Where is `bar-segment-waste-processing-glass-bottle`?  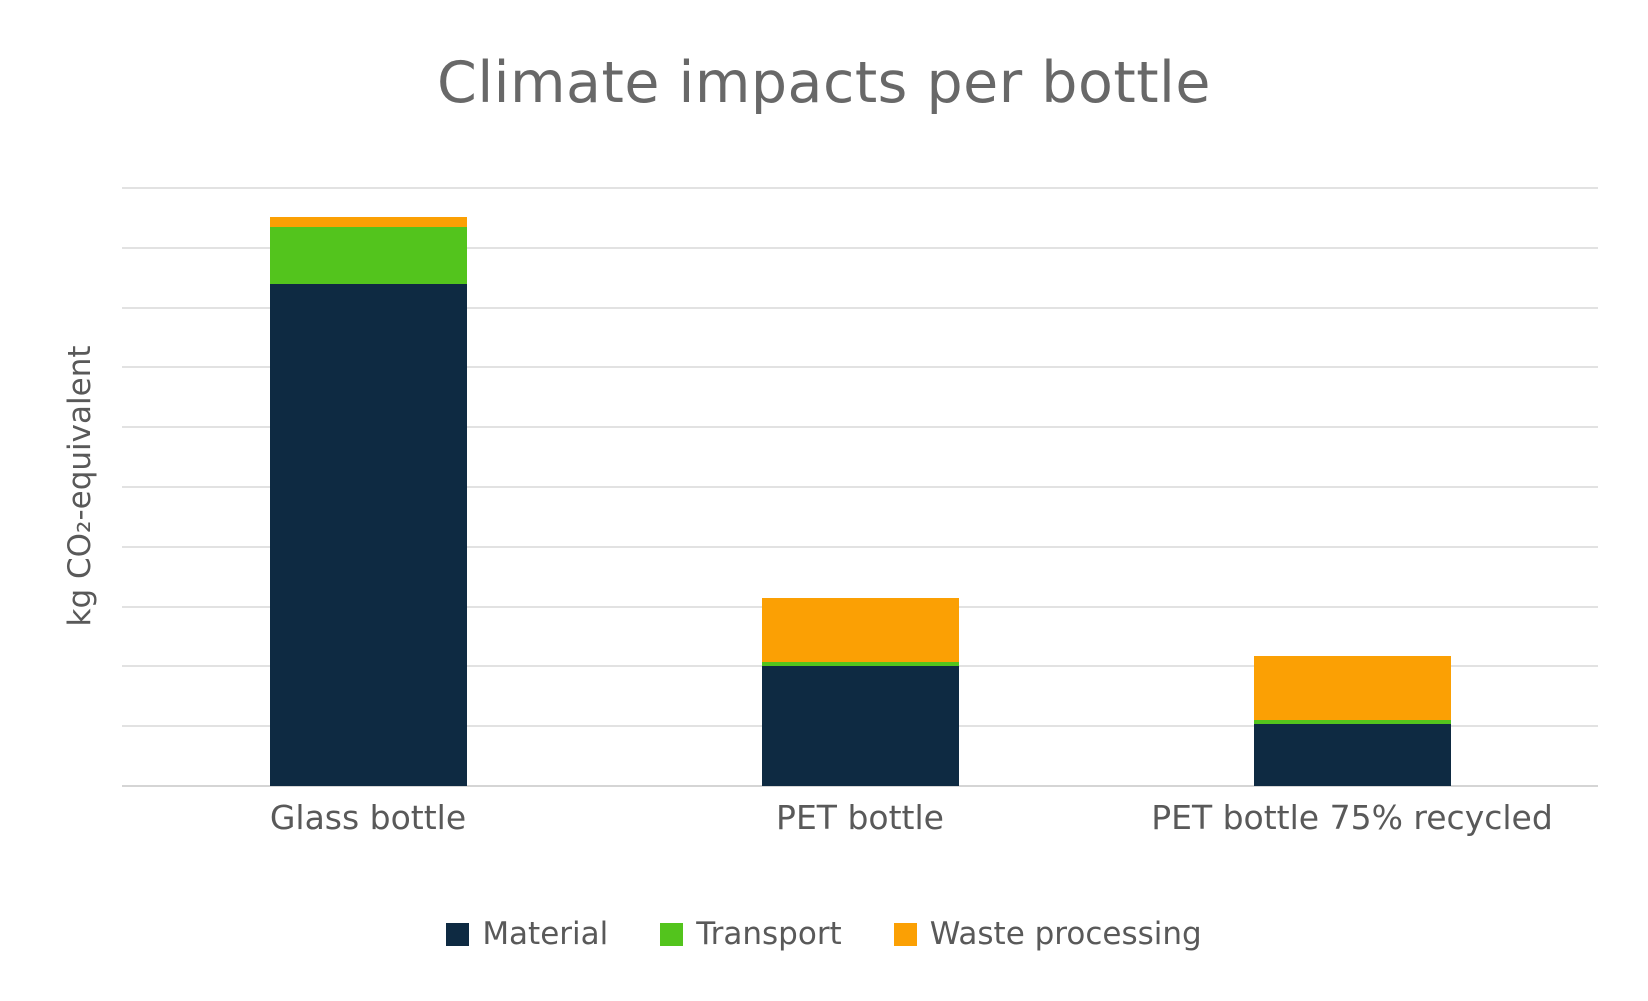 bar-segment-waste-processing-glass-bottle is located at coordinates (368, 221).